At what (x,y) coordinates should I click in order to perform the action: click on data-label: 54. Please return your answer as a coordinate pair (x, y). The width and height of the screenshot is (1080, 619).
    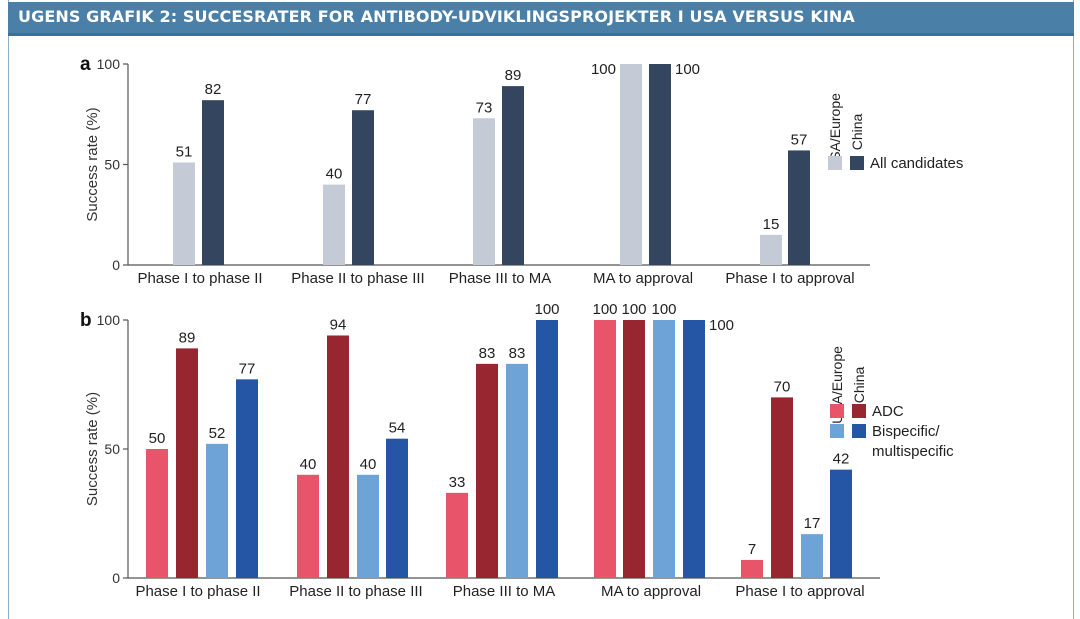
    Looking at the image, I should click on (397, 428).